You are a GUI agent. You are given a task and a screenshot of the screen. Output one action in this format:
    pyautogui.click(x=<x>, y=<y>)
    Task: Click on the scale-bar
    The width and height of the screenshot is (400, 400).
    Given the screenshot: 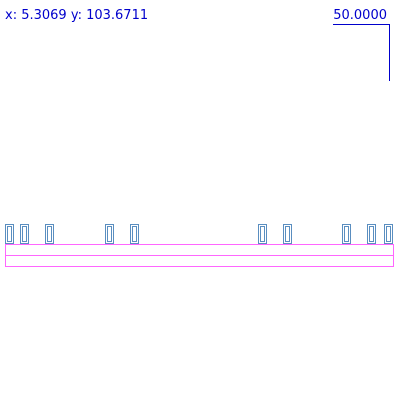 What is the action you would take?
    pyautogui.click(x=361, y=52)
    